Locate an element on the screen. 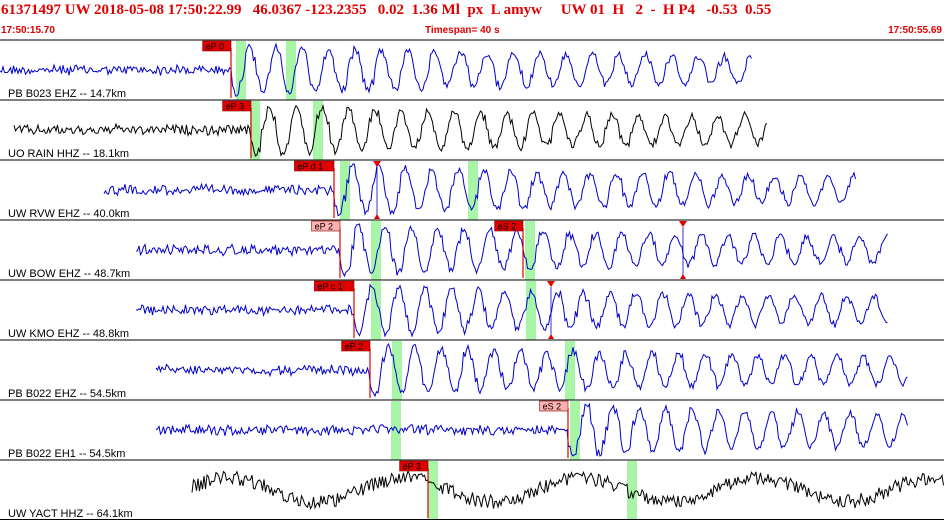  station-label: UO RAIN HHZ -- 18.1km is located at coordinates (68, 154).